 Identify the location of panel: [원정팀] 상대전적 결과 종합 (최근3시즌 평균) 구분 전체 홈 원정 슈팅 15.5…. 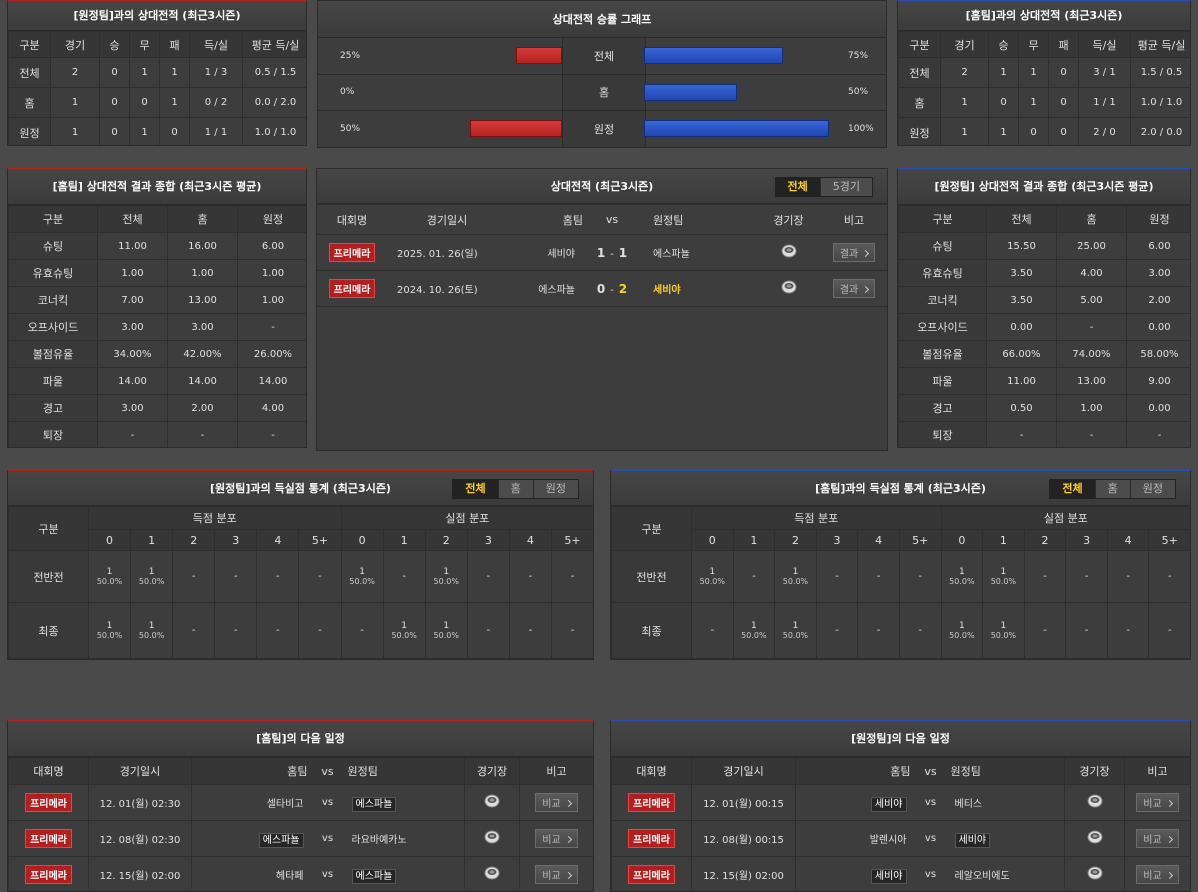
(1044, 308).